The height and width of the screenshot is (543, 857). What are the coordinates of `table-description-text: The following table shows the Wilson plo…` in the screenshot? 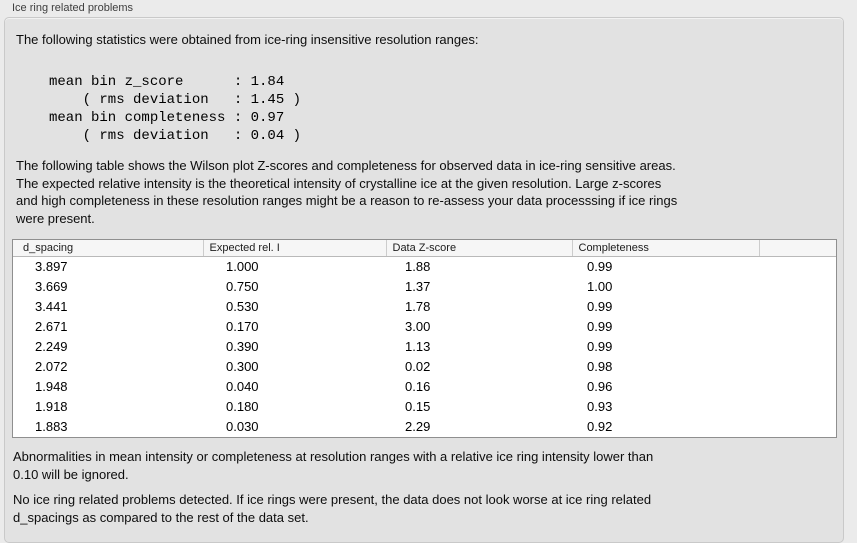 It's located at (347, 192).